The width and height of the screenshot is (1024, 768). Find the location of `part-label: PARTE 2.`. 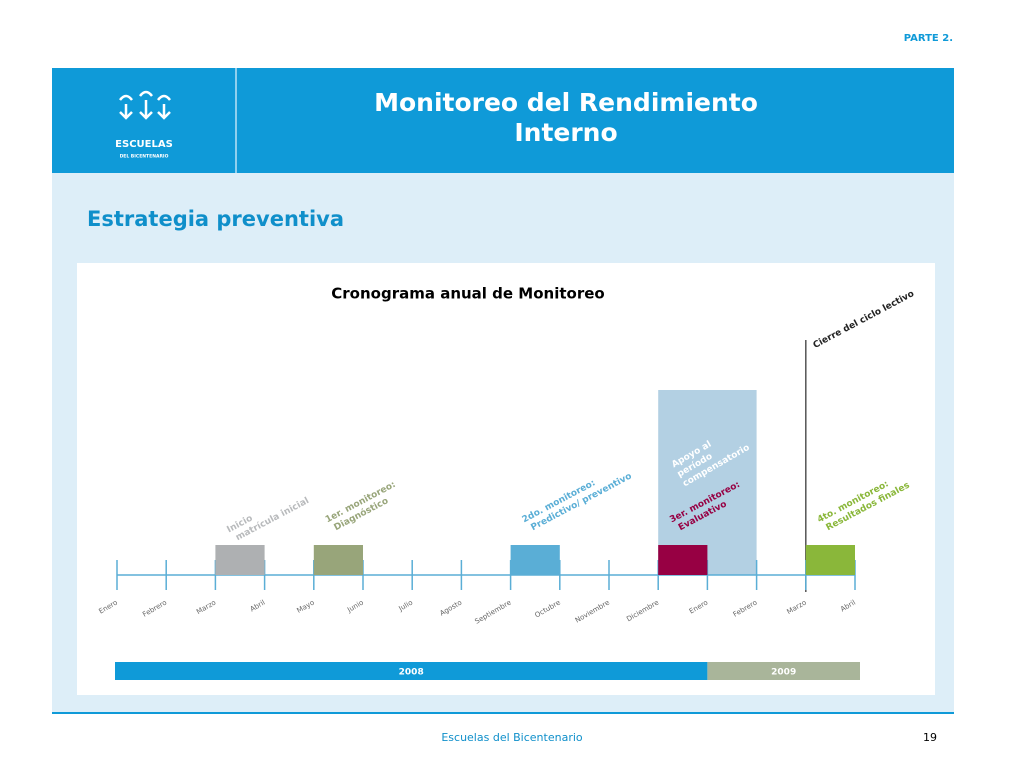

part-label: PARTE 2. is located at coordinates (928, 38).